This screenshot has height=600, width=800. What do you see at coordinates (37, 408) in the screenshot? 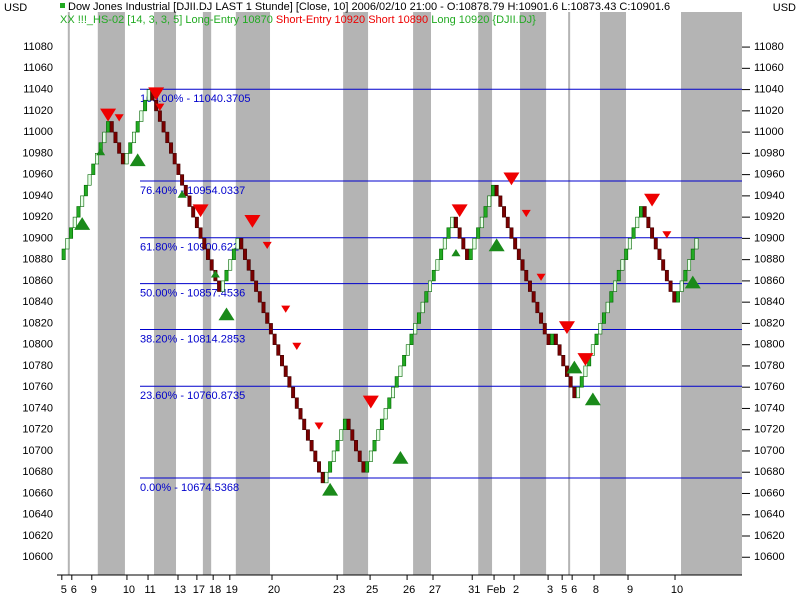
I see `y-tick-label: 10740` at bounding box center [37, 408].